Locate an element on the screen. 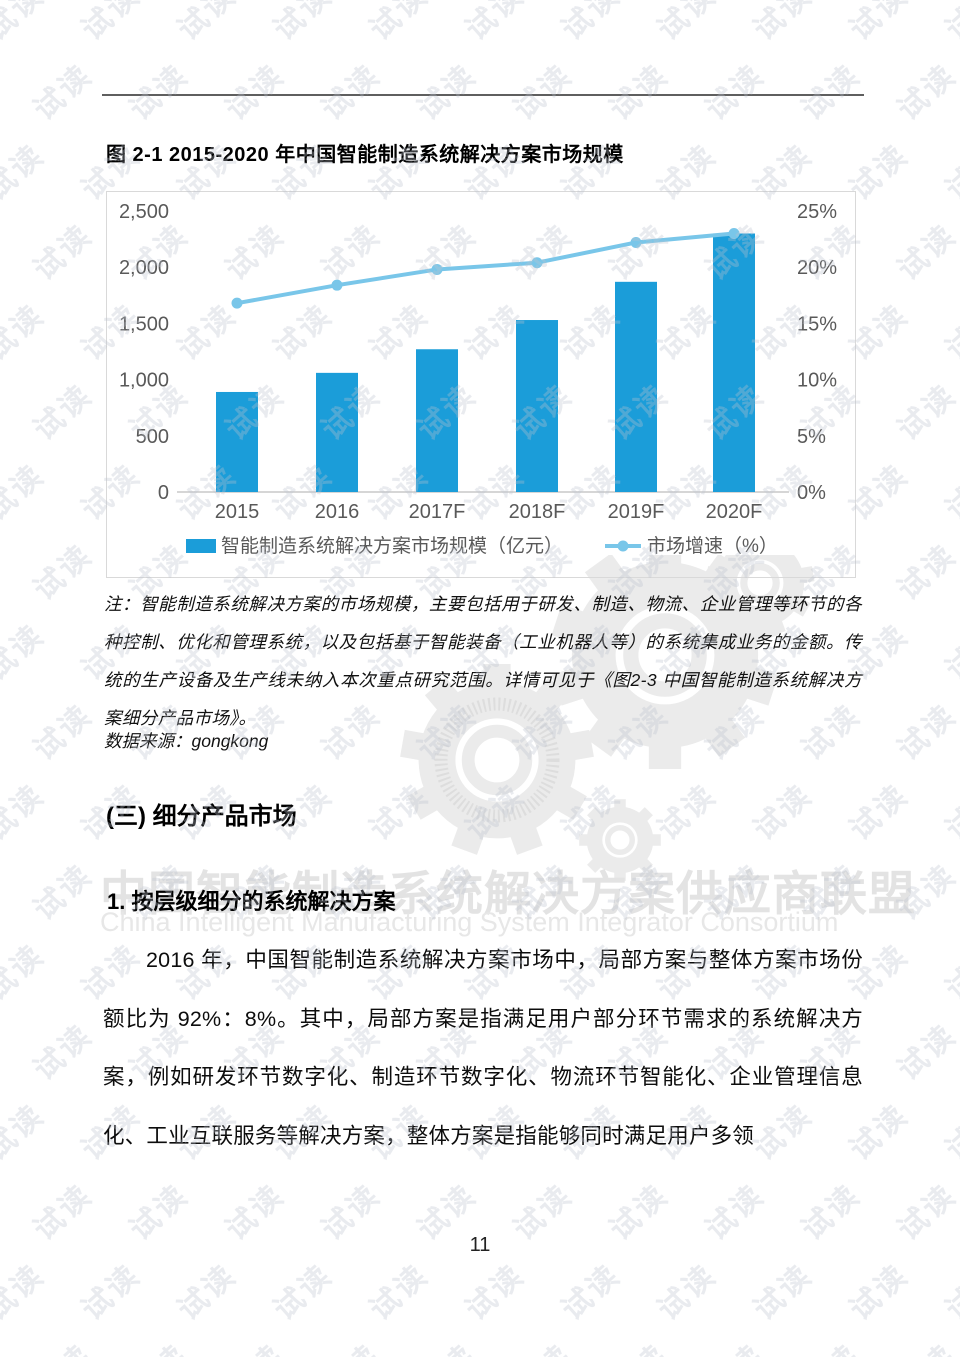  svg-text: 2015 is located at coordinates (237, 512).